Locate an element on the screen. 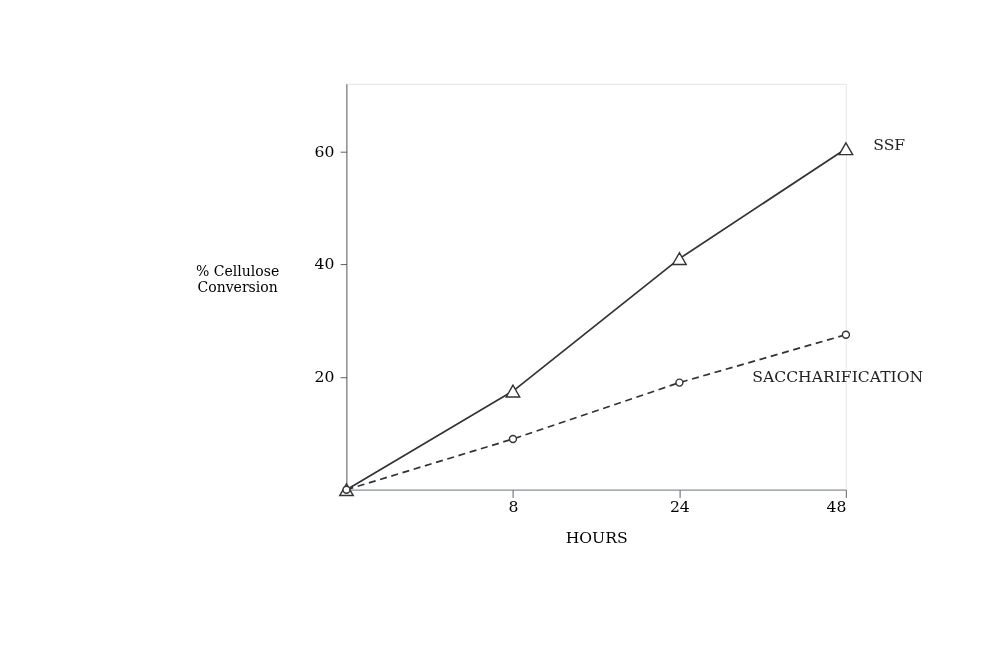 The height and width of the screenshot is (654, 1002). x-tick-label: 24 is located at coordinates (679, 506).